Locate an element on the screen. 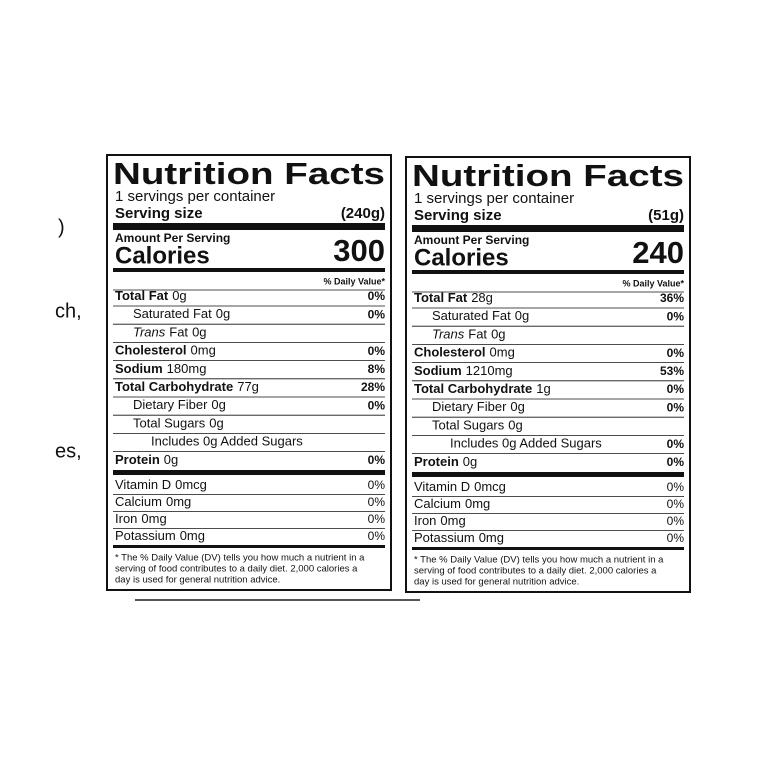  label-title: Nutrition Facts is located at coordinates (249, 173).